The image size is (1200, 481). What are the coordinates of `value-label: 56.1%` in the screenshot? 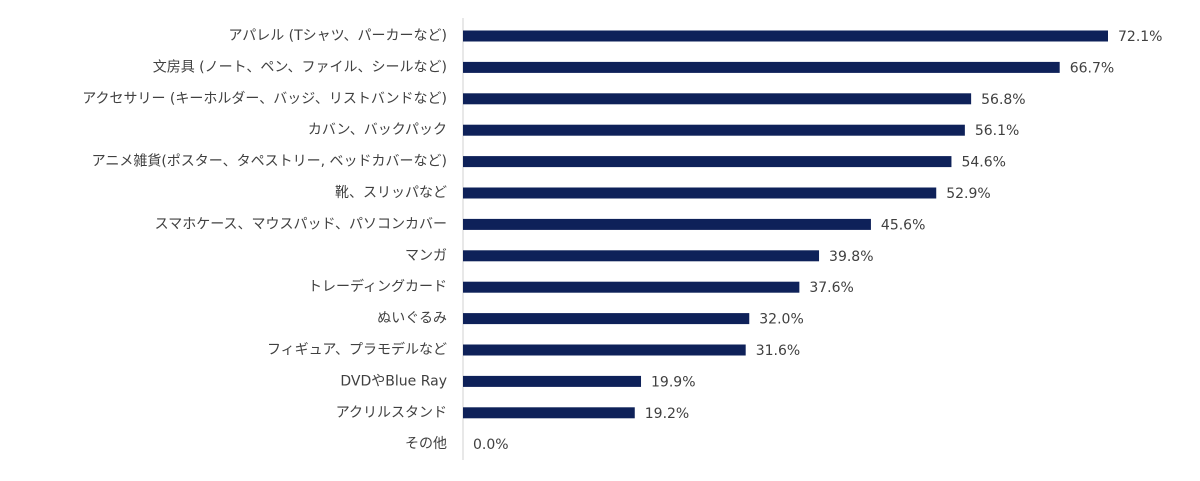 It's located at (997, 131).